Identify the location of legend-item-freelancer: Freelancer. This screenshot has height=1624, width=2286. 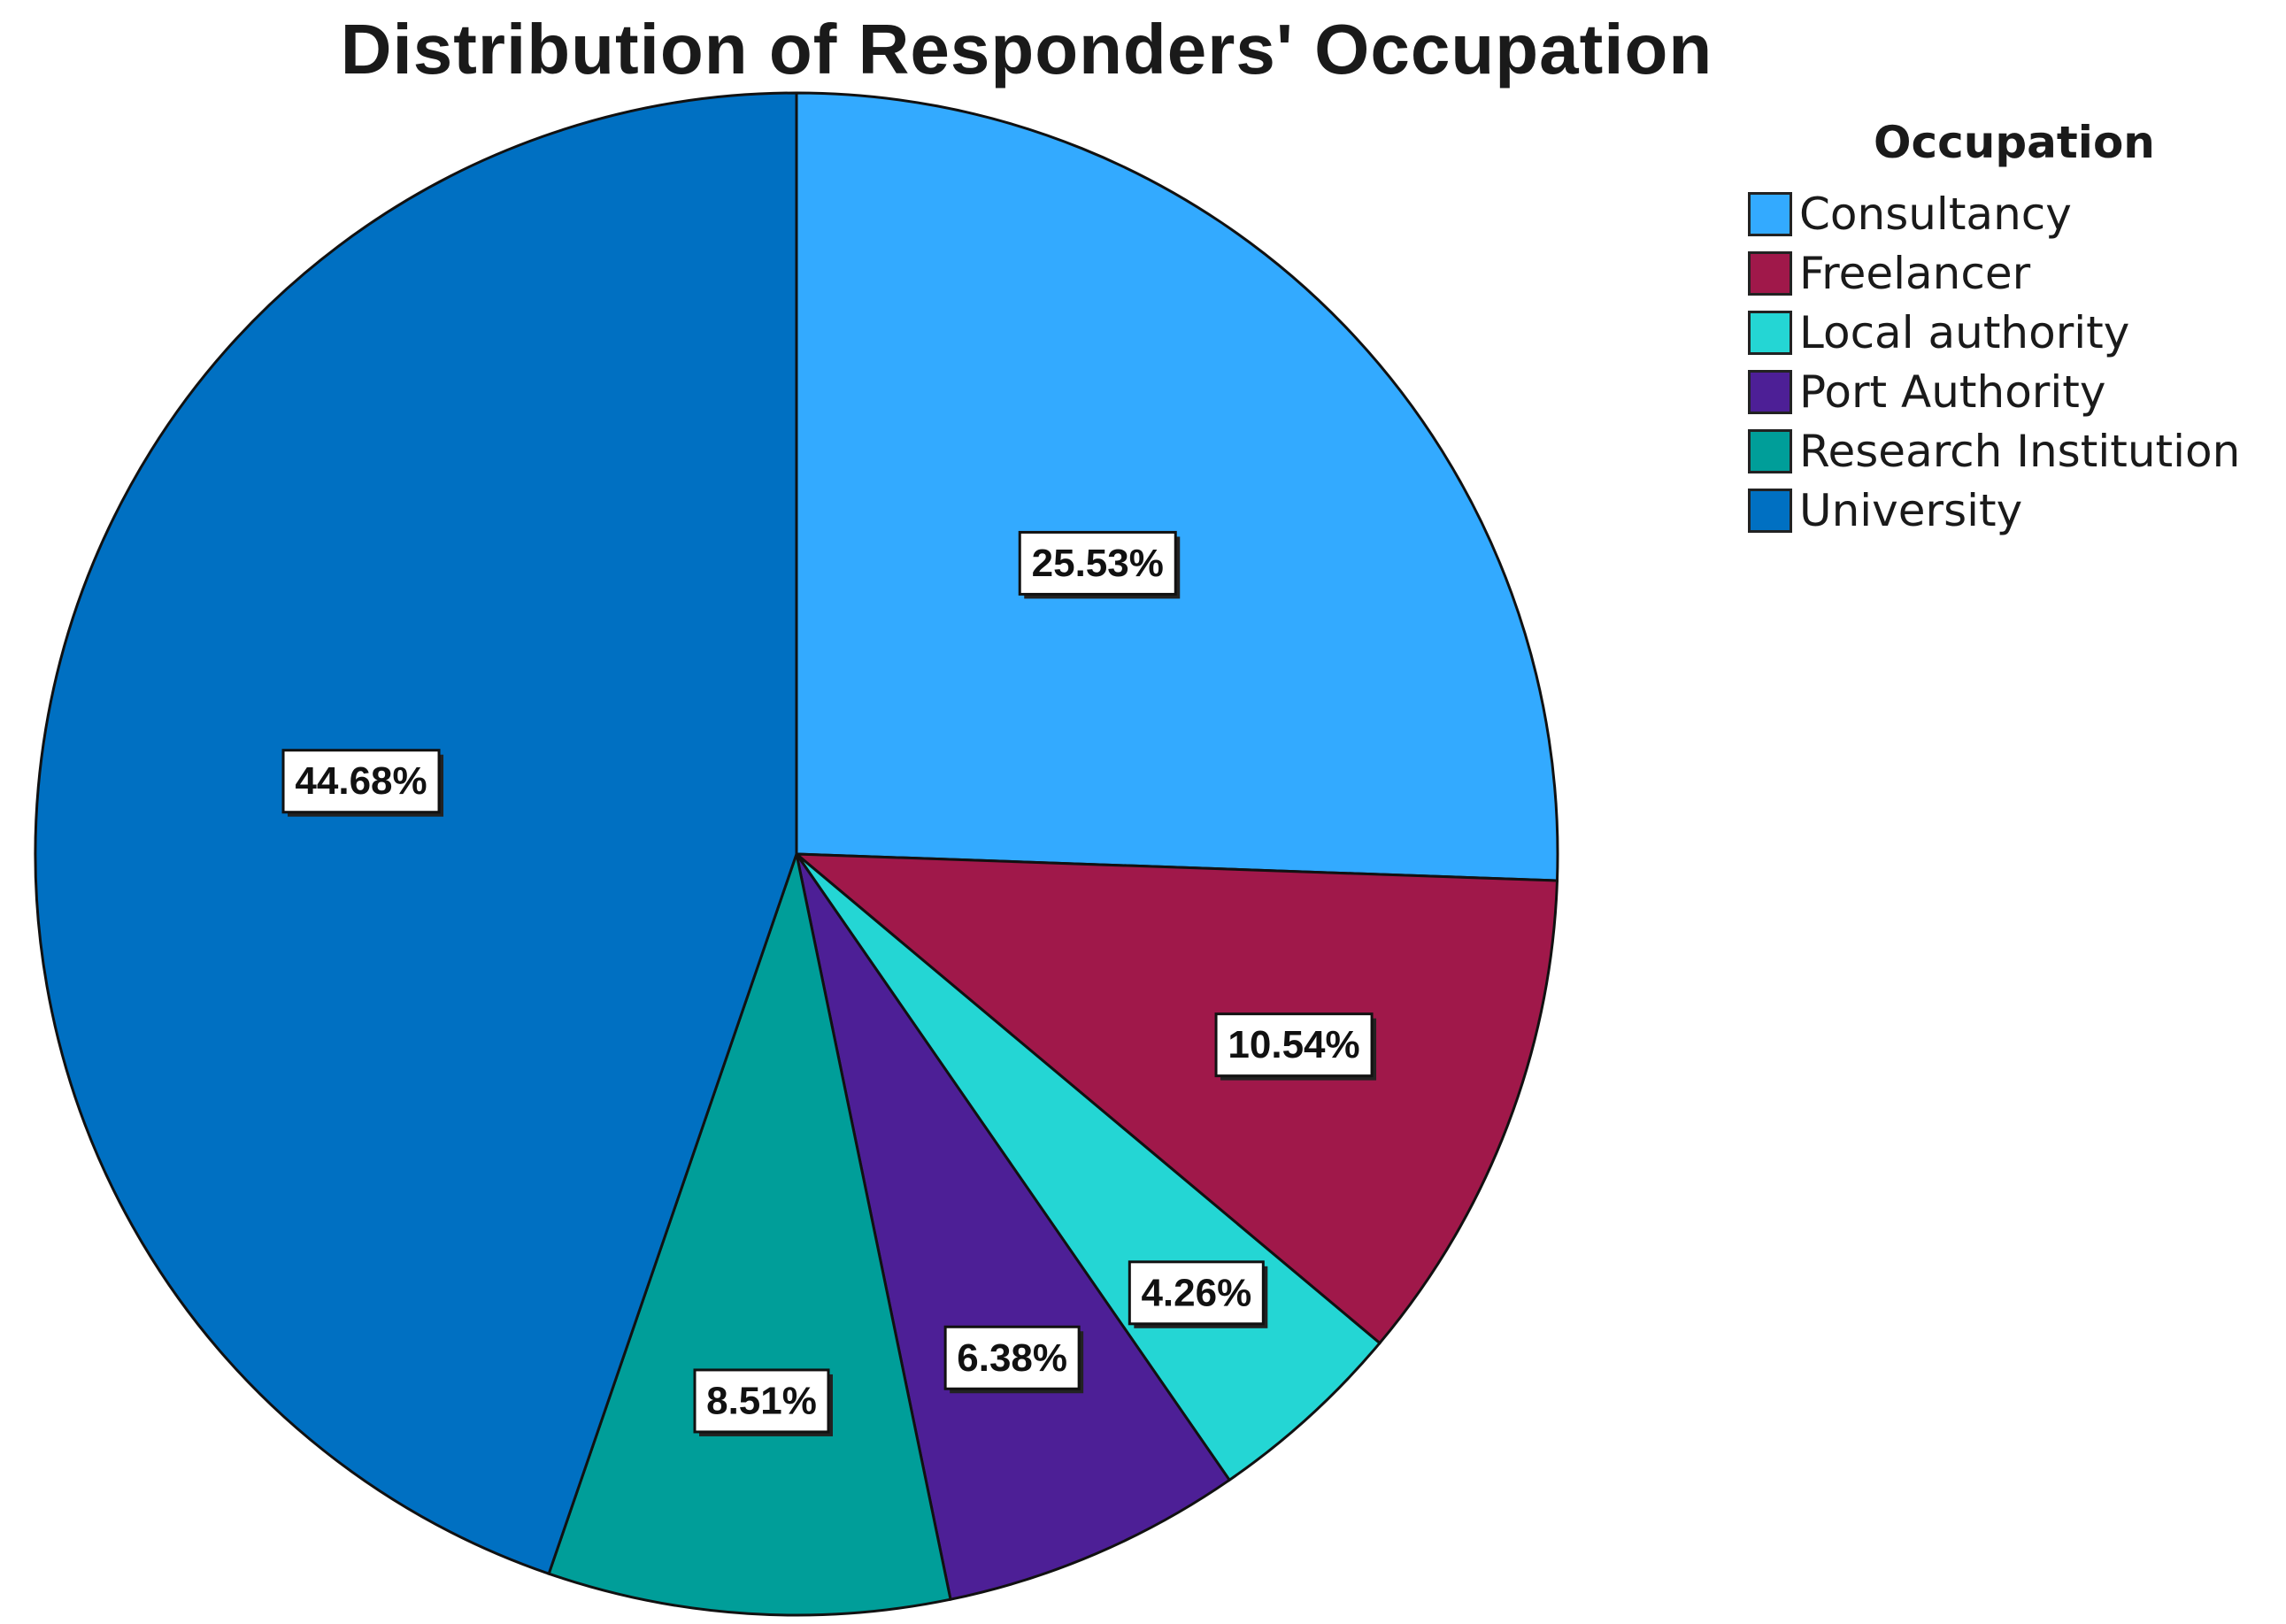
(2013, 273).